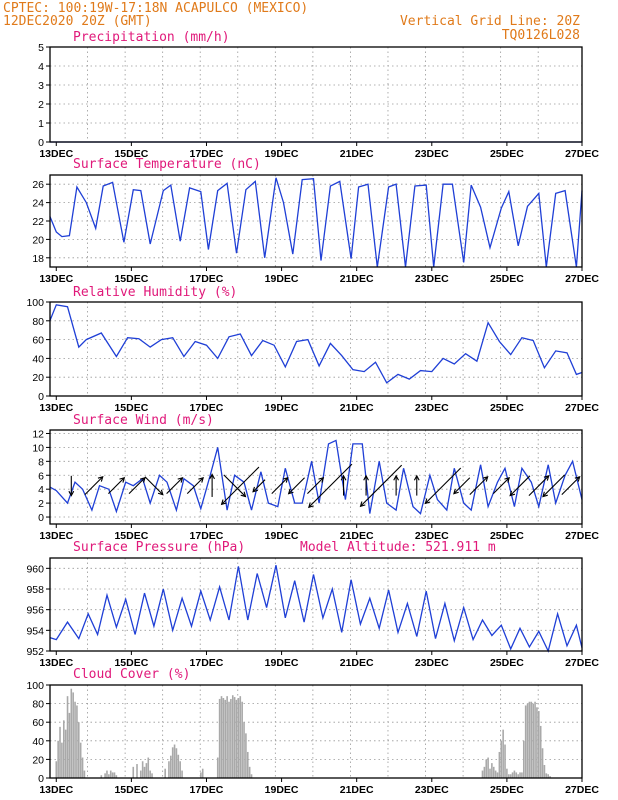  What do you see at coordinates (207, 279) in the screenshot?
I see `temperature-xtick-label: 17DEC` at bounding box center [207, 279].